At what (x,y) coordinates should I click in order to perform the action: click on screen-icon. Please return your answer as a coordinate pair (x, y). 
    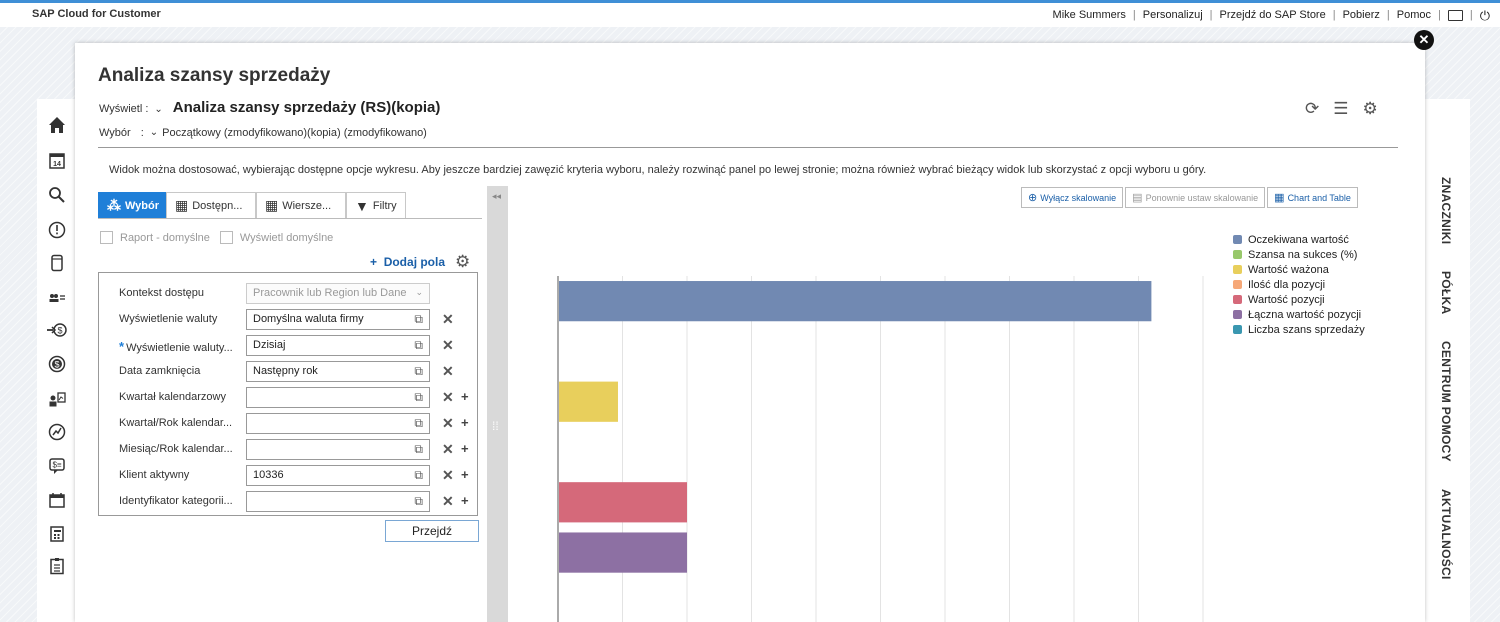
    Looking at the image, I should click on (1455, 15).